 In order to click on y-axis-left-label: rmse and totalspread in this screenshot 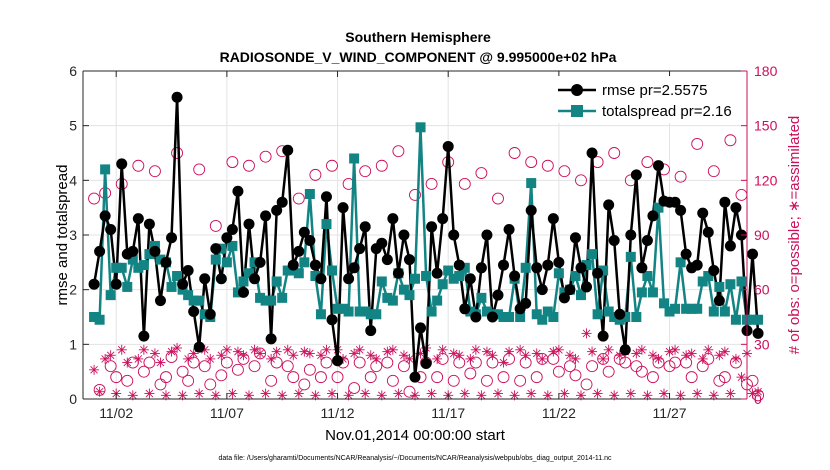, I will do `click(62, 235)`.